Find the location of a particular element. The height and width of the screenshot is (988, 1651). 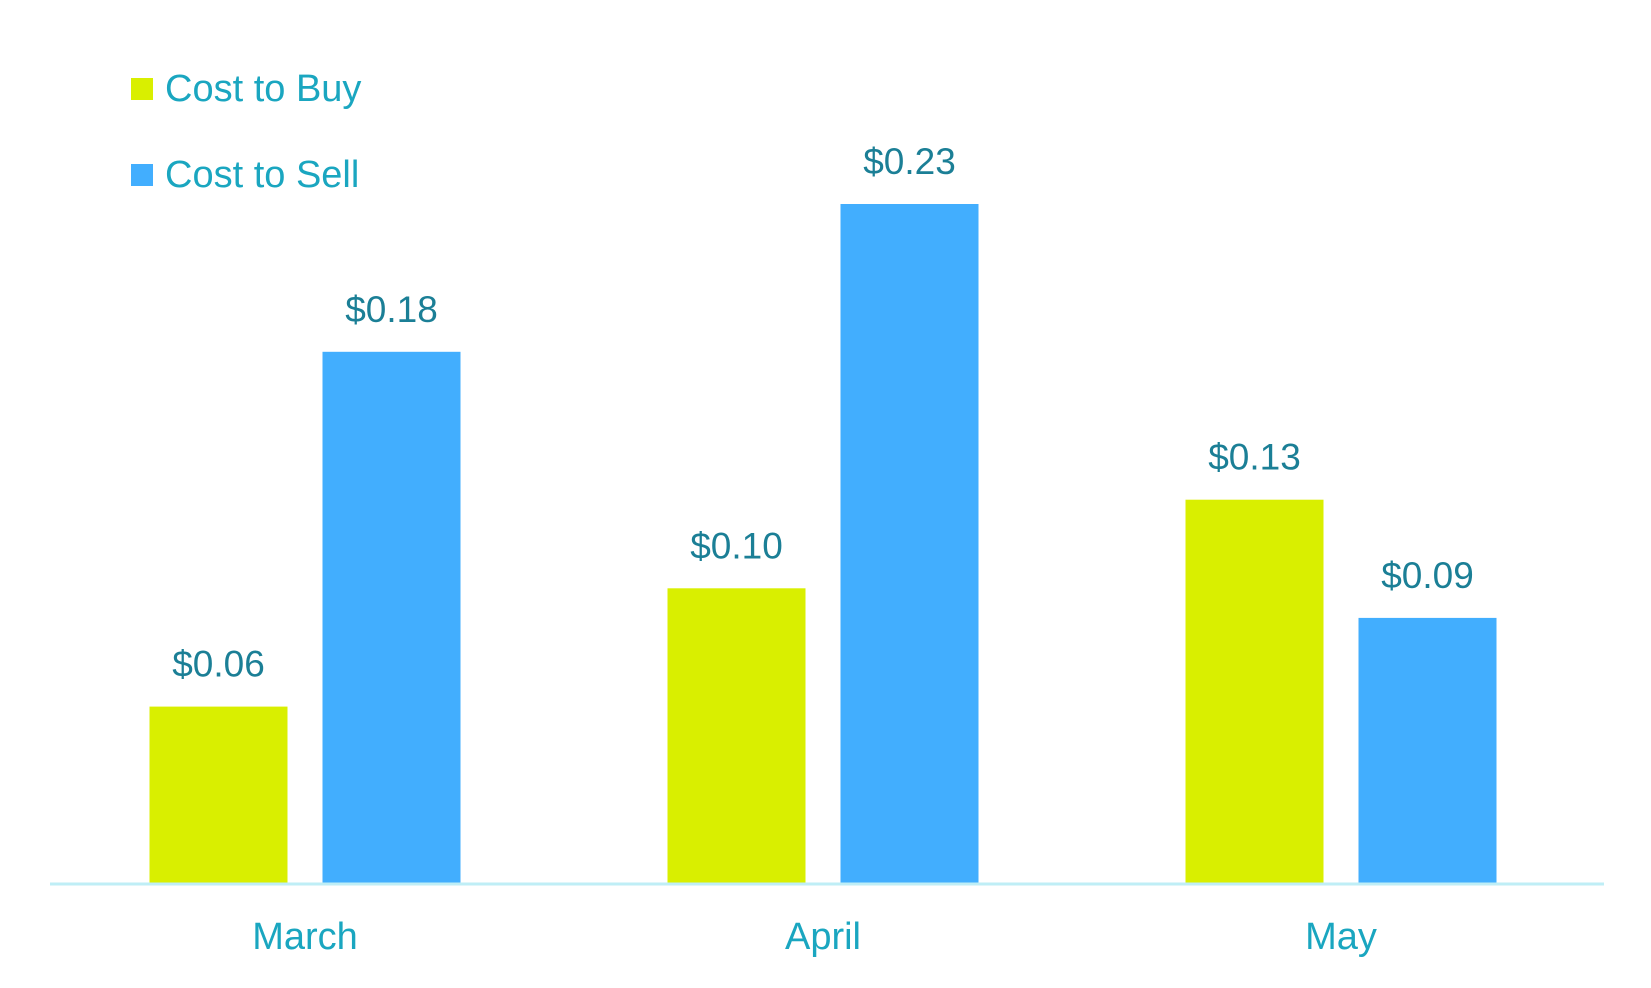

legend-label-cost-to-buy: Cost to Buy is located at coordinates (263, 89).